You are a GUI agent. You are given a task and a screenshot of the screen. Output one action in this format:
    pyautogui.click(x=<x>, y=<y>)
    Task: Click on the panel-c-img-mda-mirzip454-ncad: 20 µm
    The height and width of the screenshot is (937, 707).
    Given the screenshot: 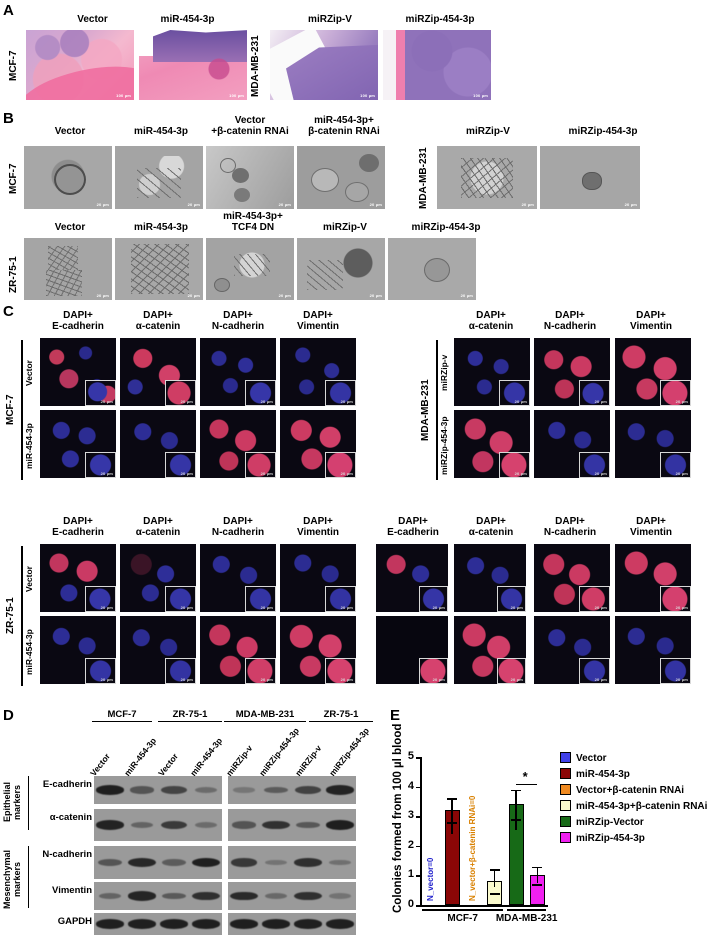 What is the action you would take?
    pyautogui.click(x=572, y=444)
    